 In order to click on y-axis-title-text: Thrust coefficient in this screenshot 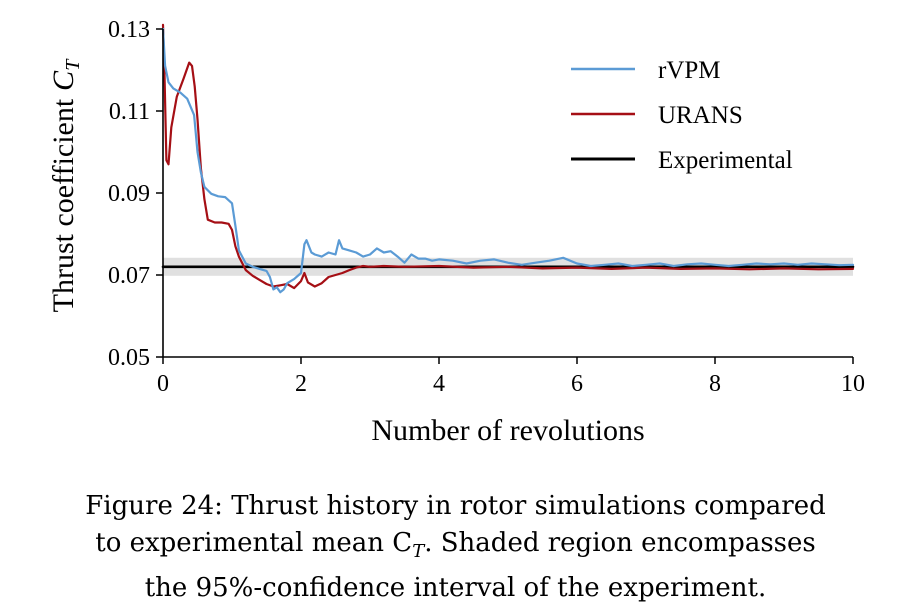, I will do `click(63, 205)`.